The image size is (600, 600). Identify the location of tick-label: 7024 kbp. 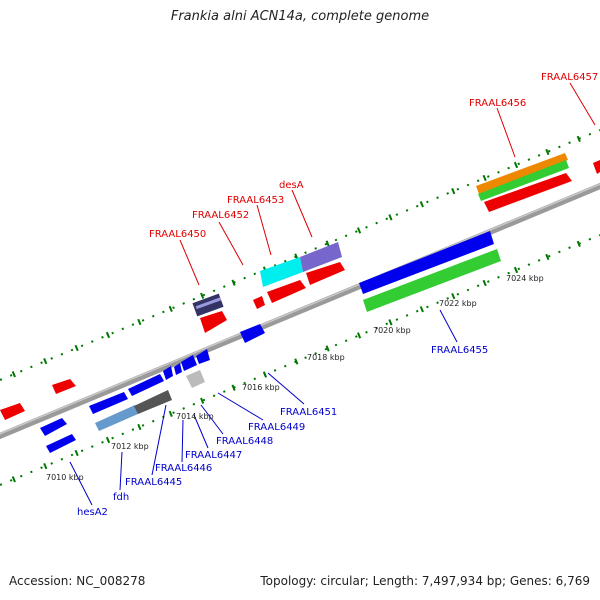
(525, 278).